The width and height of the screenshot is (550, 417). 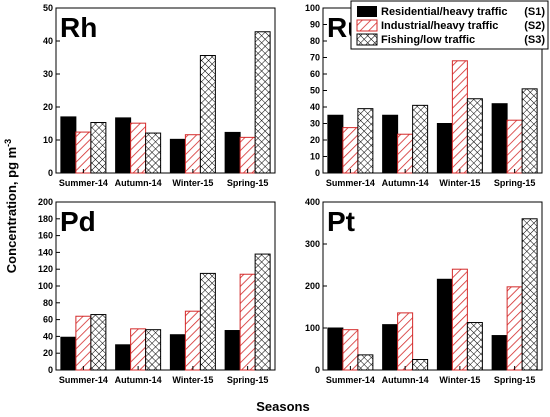 I want to click on x-tick-label-rh: Summer-14, so click(x=83, y=183).